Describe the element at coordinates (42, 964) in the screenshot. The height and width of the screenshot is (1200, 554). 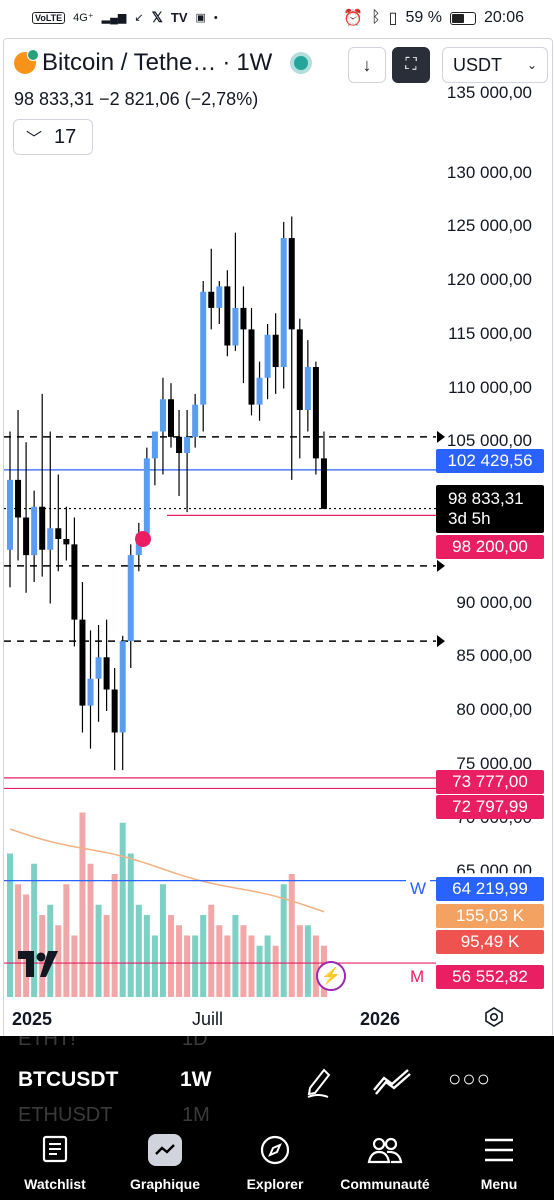
I see `tradingview-logo` at that location.